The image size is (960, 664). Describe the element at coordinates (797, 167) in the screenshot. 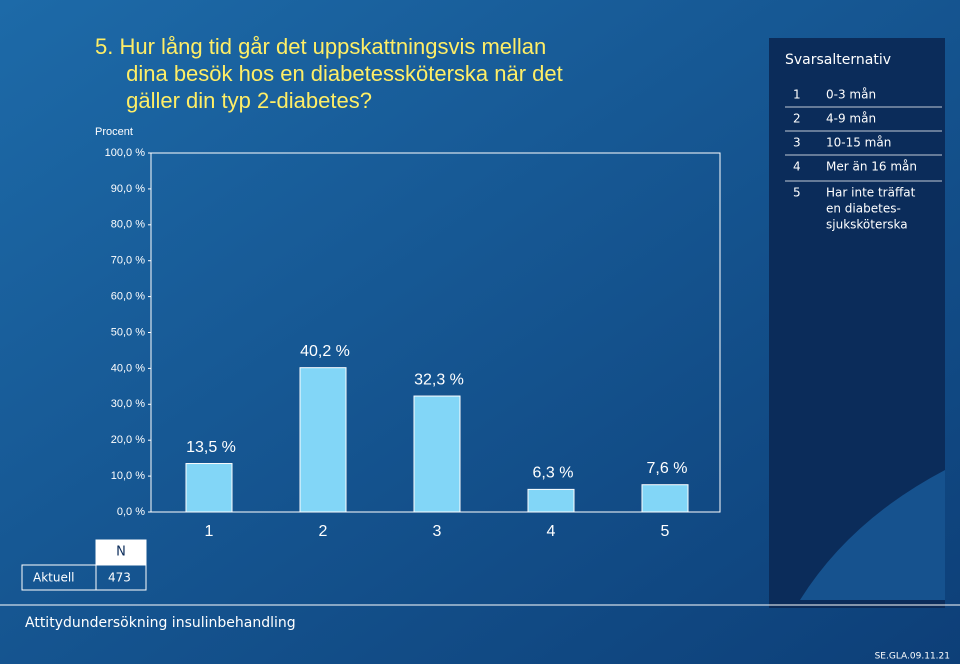

I see `legend-number: 4` at that location.